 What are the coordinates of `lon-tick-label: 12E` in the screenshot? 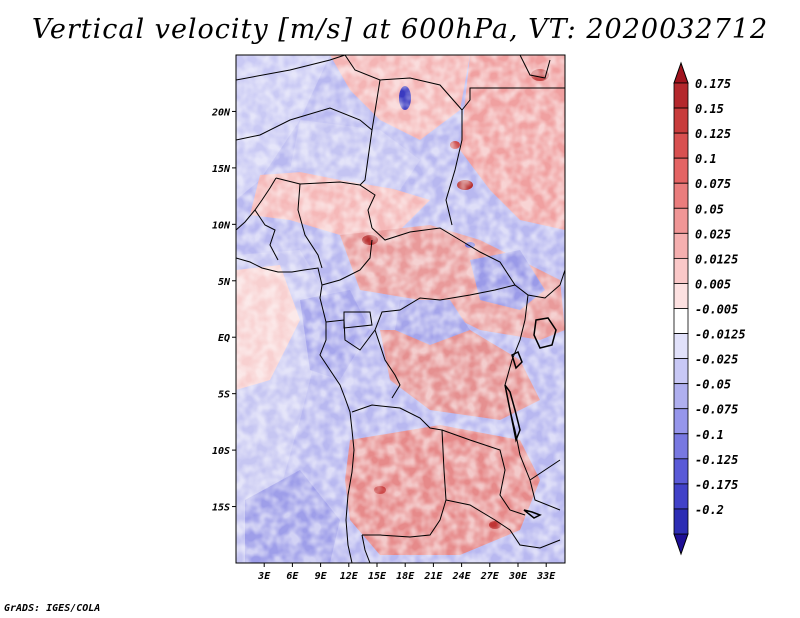 It's located at (349, 576).